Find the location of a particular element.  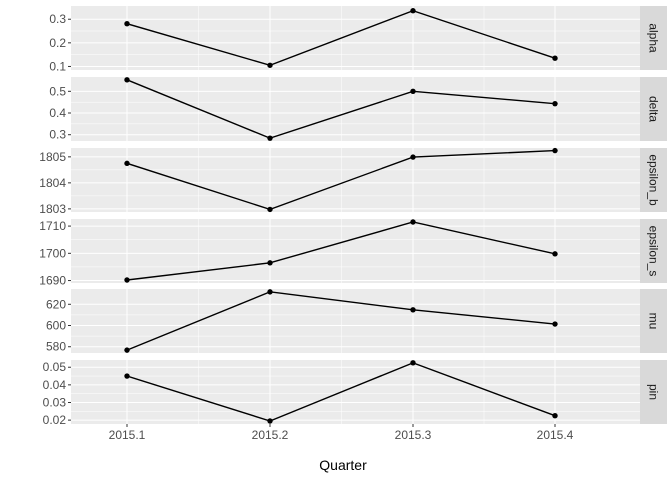

series-line-epsilon_b is located at coordinates (341, 180).